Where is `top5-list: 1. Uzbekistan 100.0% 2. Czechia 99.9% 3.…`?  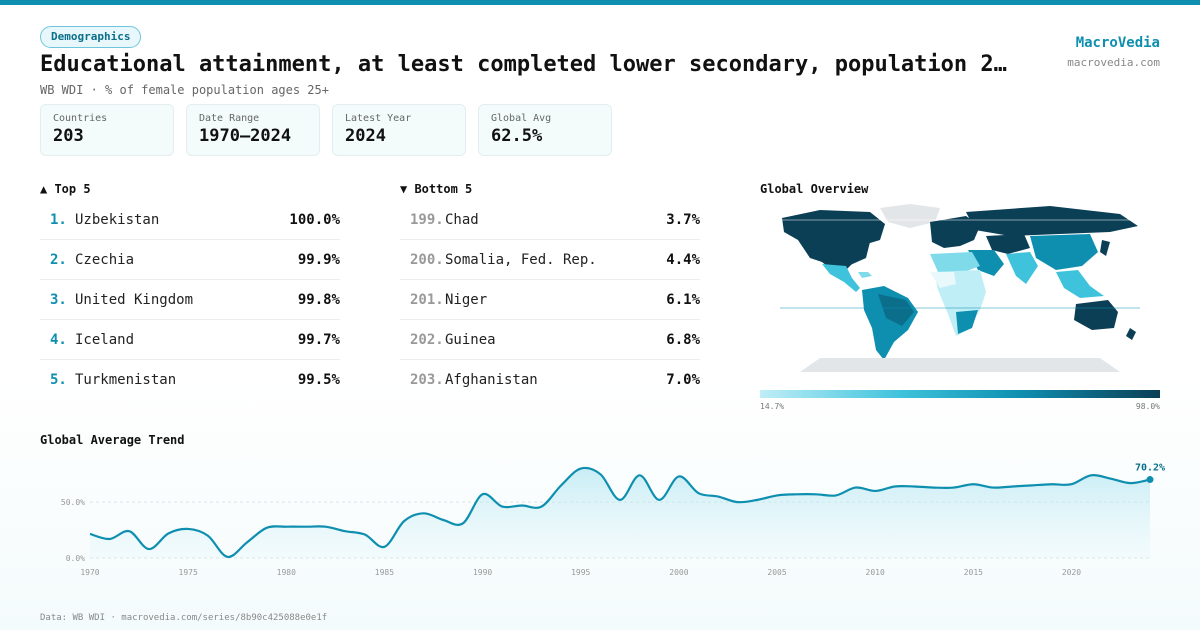 top5-list: 1. Uzbekistan 100.0% 2. Czechia 99.9% 3.… is located at coordinates (190, 300).